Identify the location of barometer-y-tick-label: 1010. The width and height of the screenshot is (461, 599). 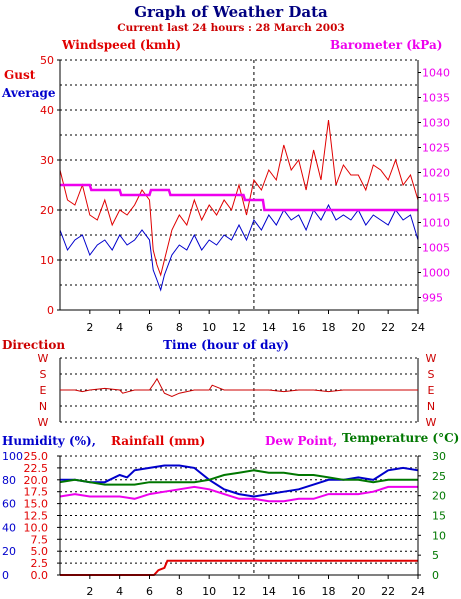
(436, 223).